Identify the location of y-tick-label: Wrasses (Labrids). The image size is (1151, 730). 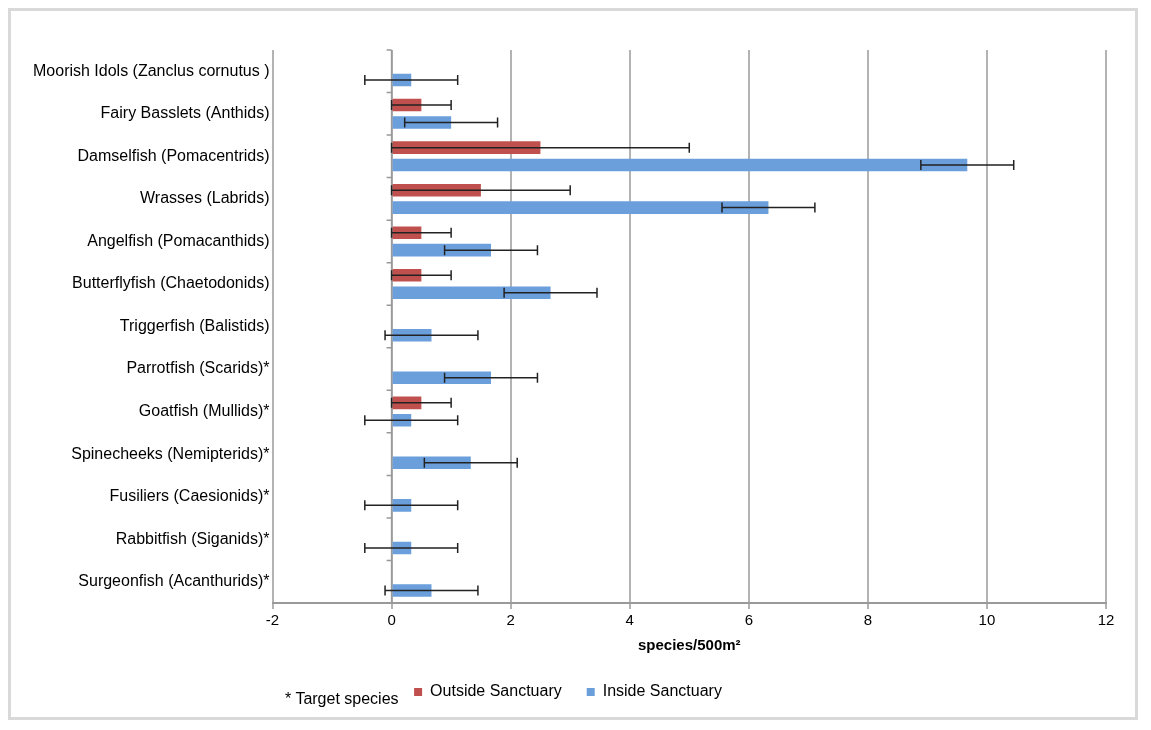
(205, 198).